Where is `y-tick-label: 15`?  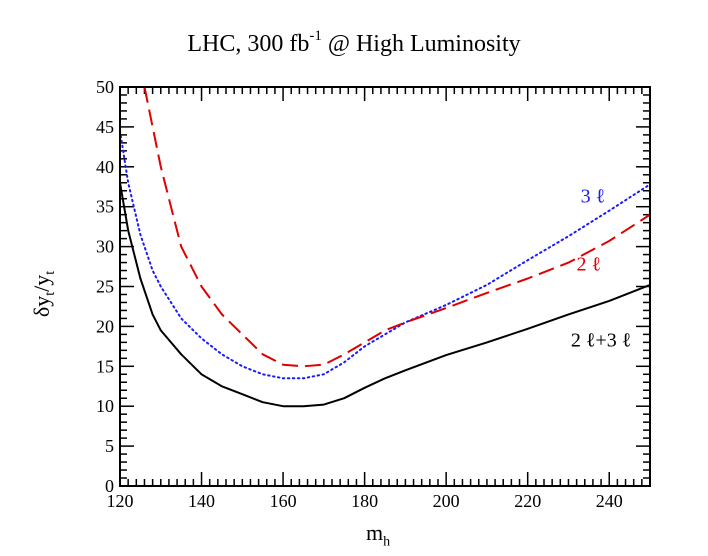 y-tick-label: 15 is located at coordinates (105, 366).